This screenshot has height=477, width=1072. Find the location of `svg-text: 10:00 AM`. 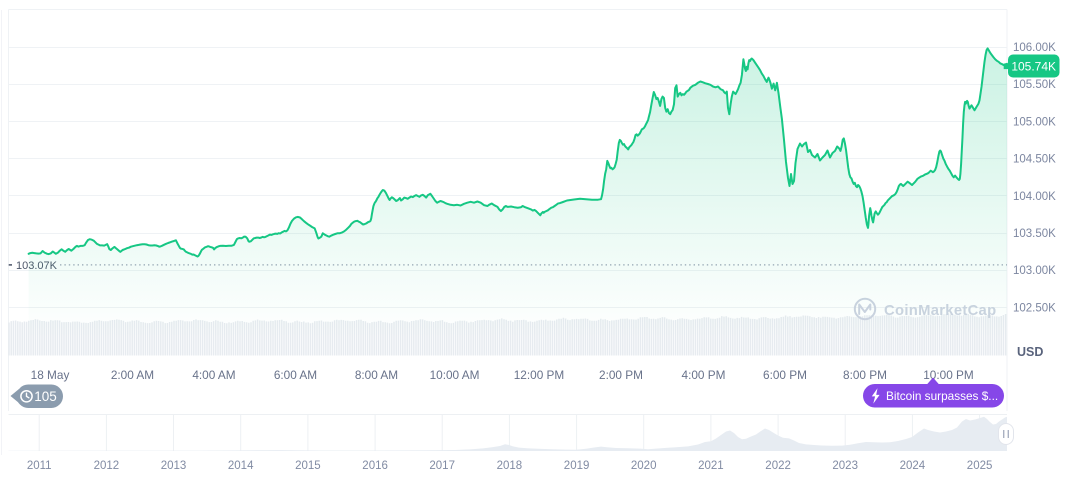

svg-text: 10:00 AM is located at coordinates (455, 375).